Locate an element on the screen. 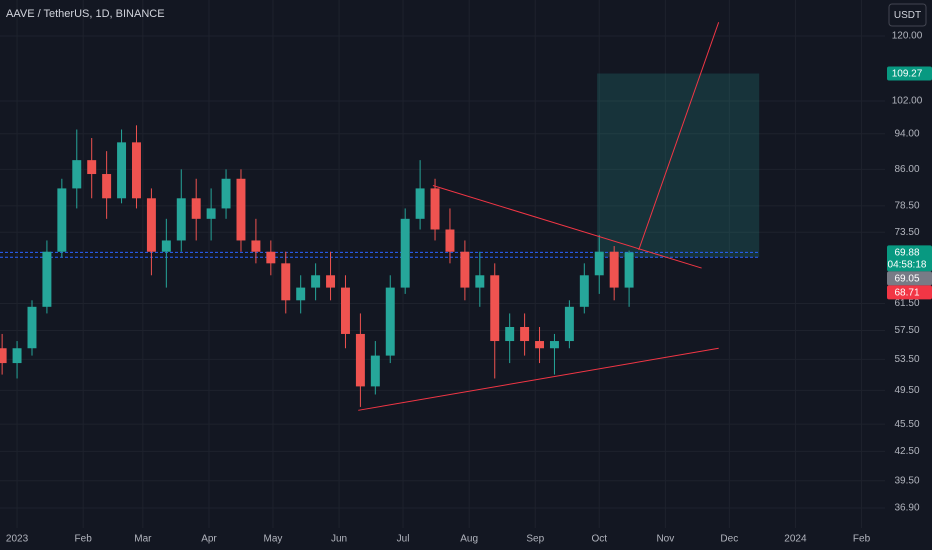  y-tick-label: 53.50 is located at coordinates (906, 359).